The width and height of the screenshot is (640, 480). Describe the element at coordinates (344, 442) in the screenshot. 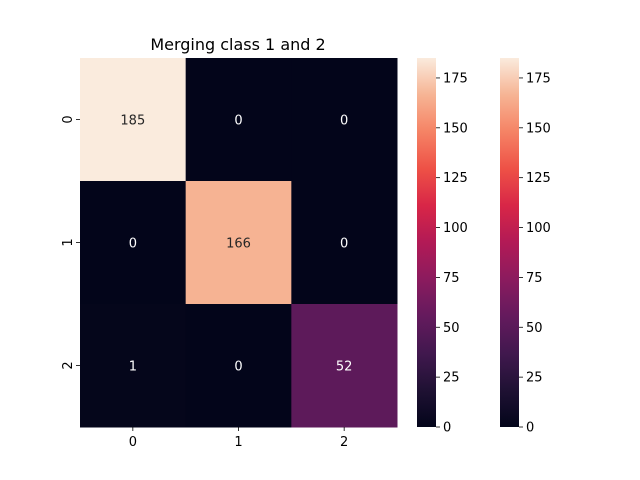

I see `x-tick-label-2: 2` at that location.